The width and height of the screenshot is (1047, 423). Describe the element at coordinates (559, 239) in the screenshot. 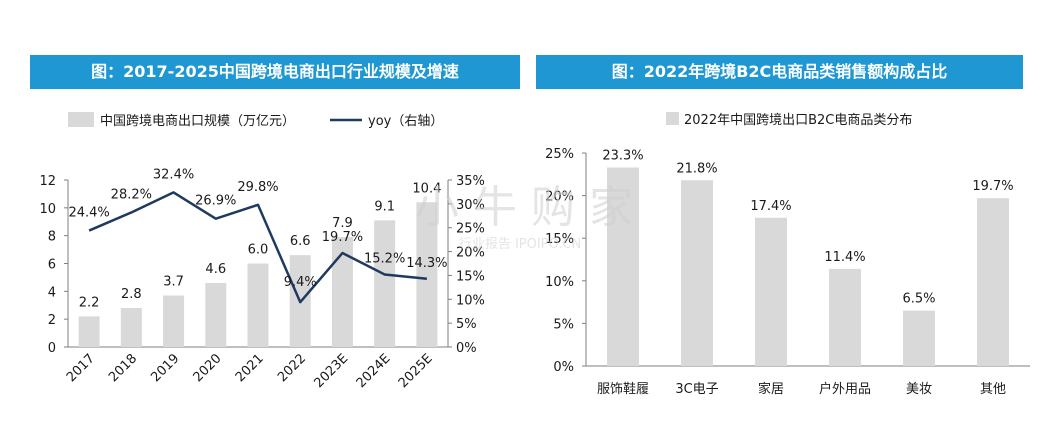

I see `y-tick-label: 15%` at that location.